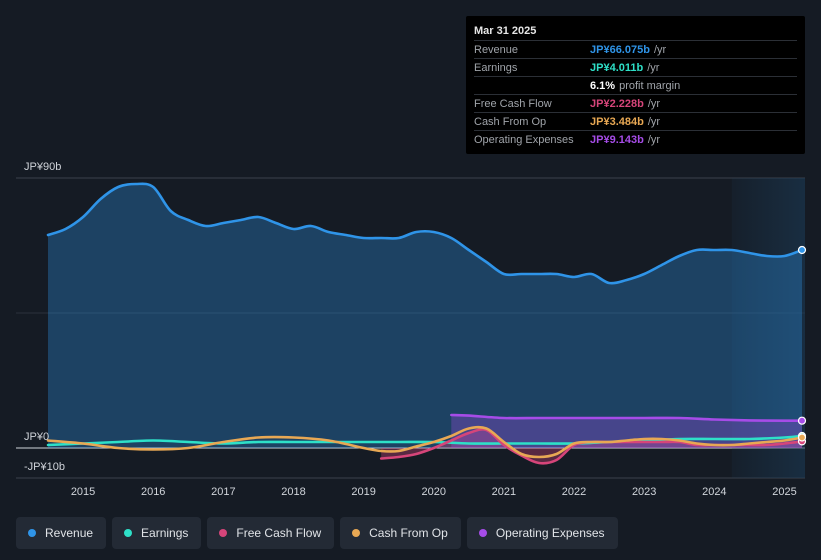 Image resolution: width=821 pixels, height=560 pixels. I want to click on x-tick-label: 2025, so click(784, 492).